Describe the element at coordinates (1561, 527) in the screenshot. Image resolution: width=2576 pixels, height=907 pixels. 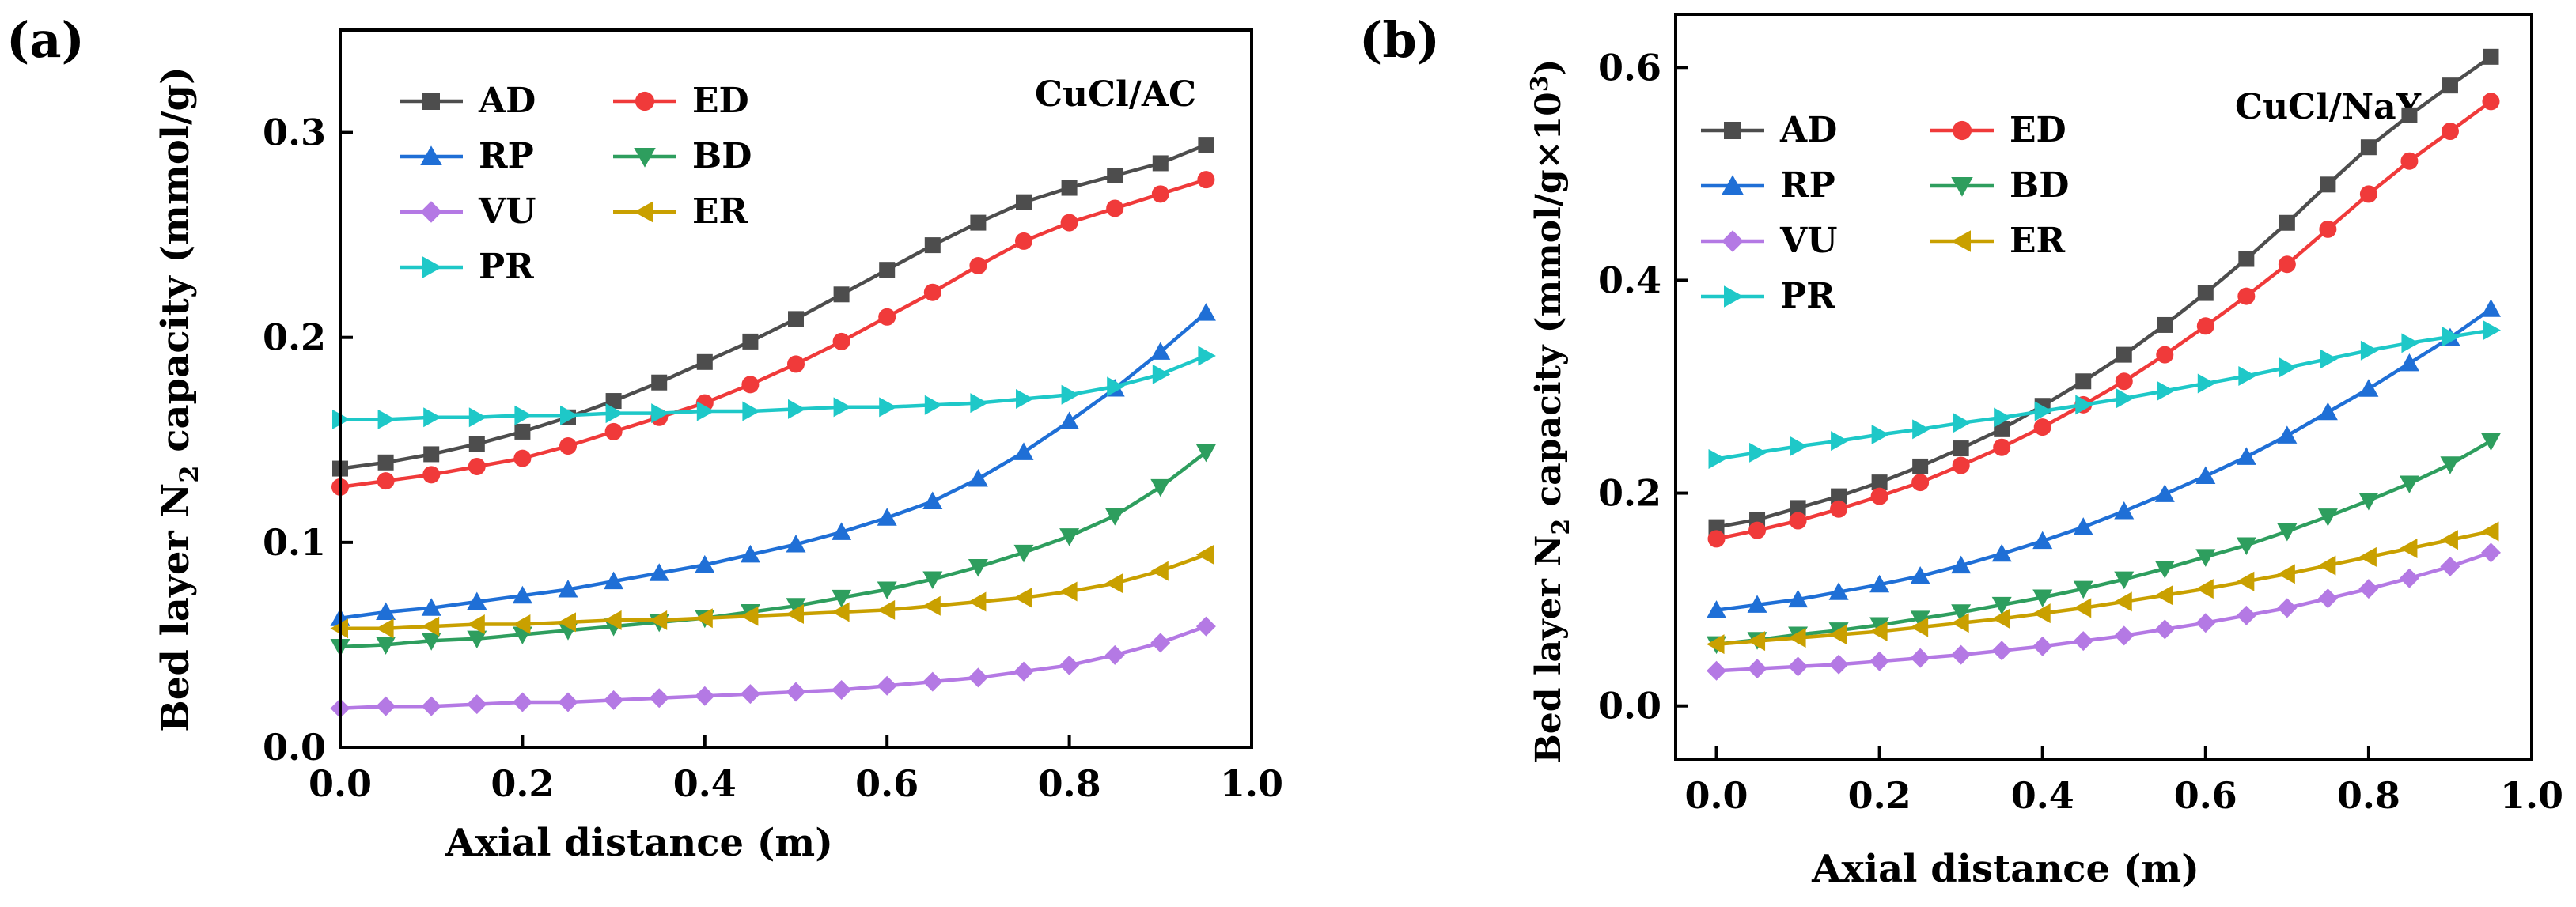
I see `panel-b-ylabel-sub: 2` at that location.